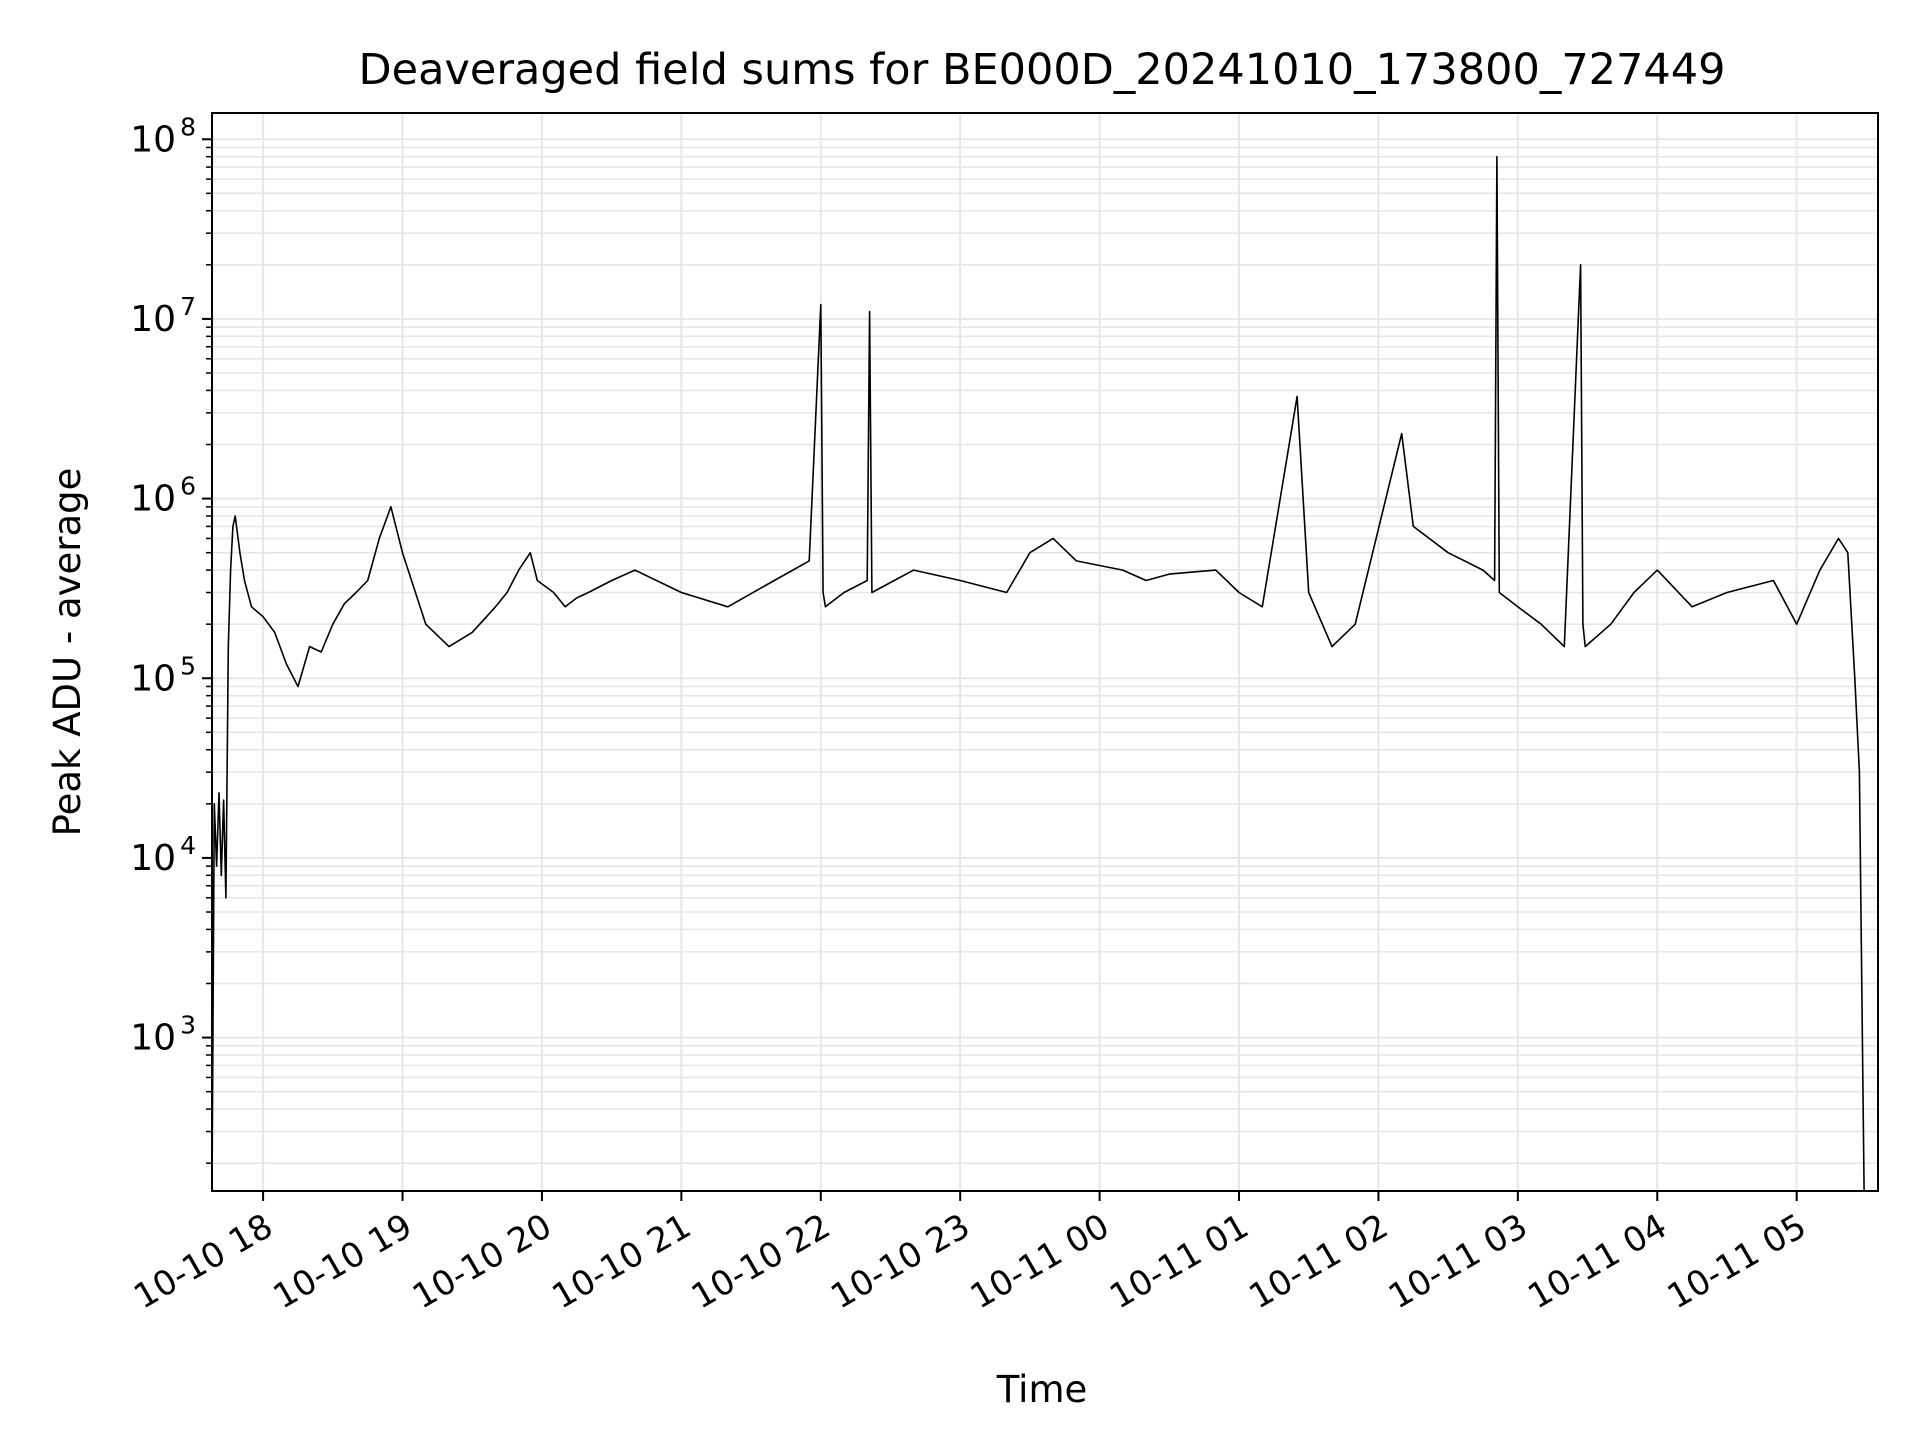  What do you see at coordinates (188, 1025) in the screenshot?
I see `y-tick-exponent: 3` at bounding box center [188, 1025].